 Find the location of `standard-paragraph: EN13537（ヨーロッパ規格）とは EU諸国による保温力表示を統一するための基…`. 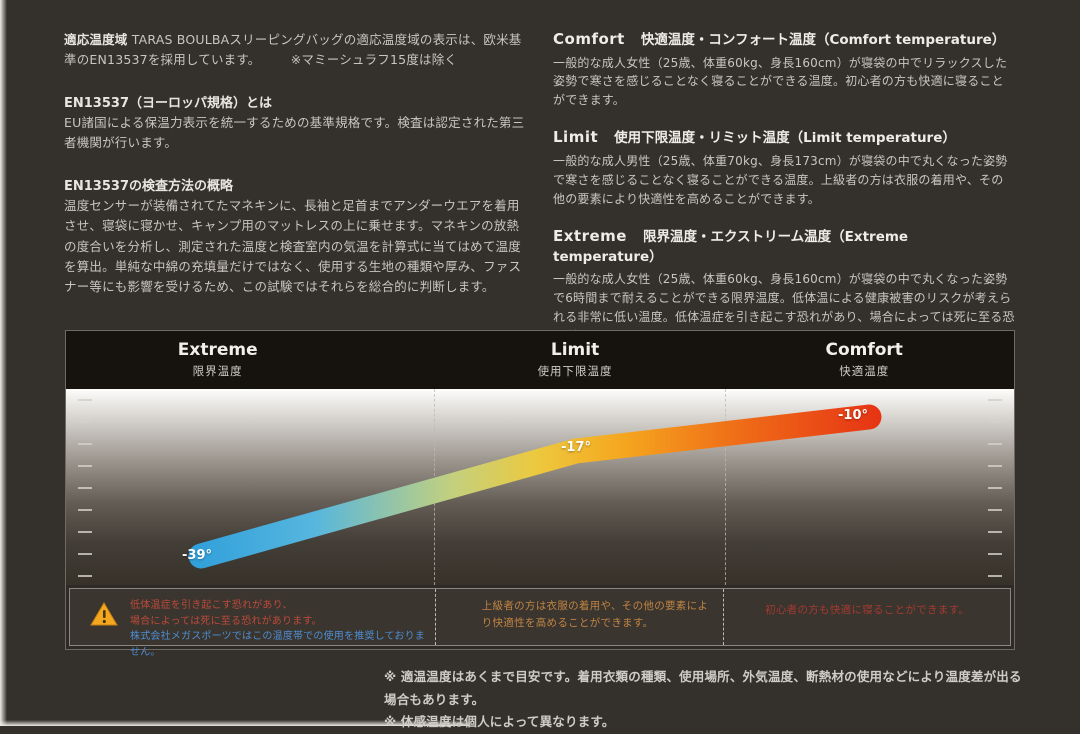

standard-paragraph: EN13537（ヨーロッパ規格）とは EU諸国による保温力表示を統一するための基… is located at coordinates (296, 124).